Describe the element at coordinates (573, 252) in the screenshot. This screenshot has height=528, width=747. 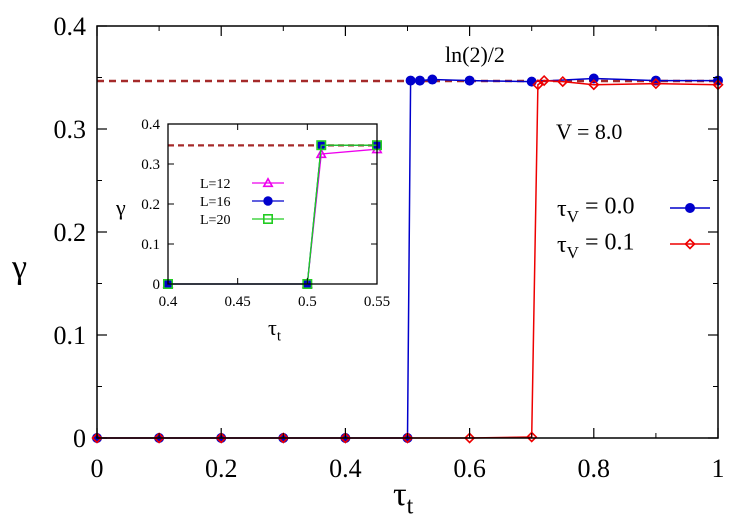
I see `main-legend-label-1-sub: V` at that location.